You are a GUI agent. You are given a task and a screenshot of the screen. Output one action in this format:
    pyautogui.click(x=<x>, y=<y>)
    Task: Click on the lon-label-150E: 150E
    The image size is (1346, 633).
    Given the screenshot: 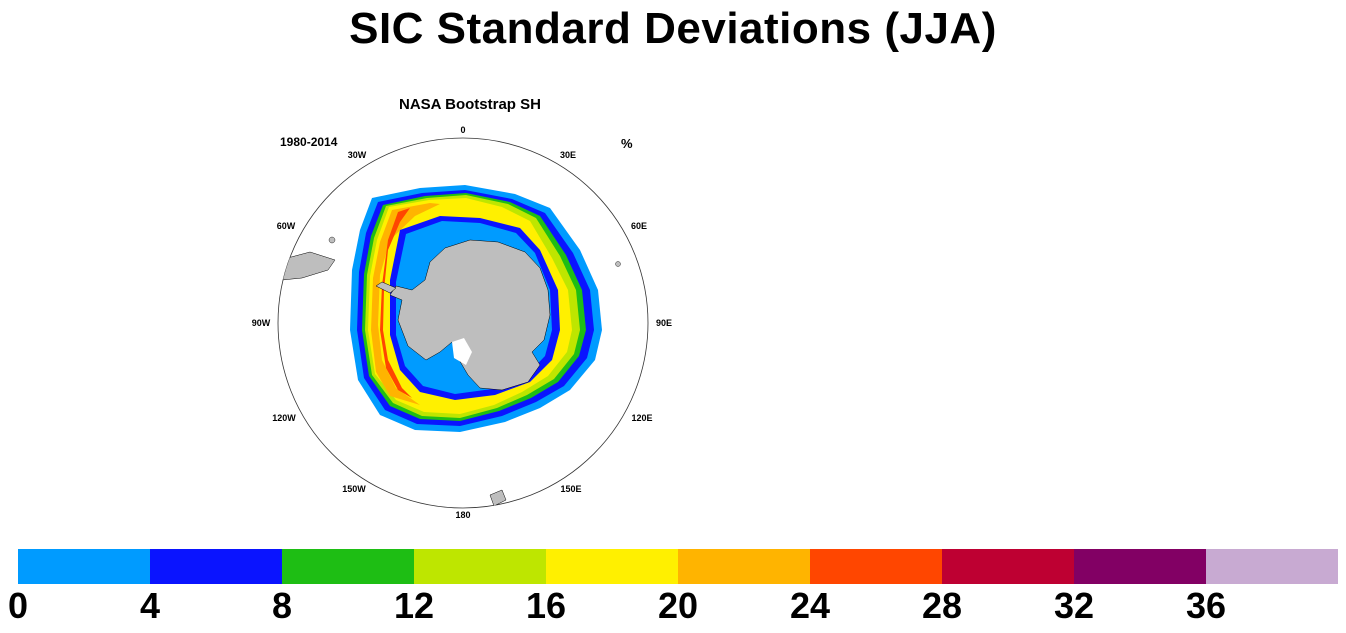 What is the action you would take?
    pyautogui.click(x=571, y=489)
    